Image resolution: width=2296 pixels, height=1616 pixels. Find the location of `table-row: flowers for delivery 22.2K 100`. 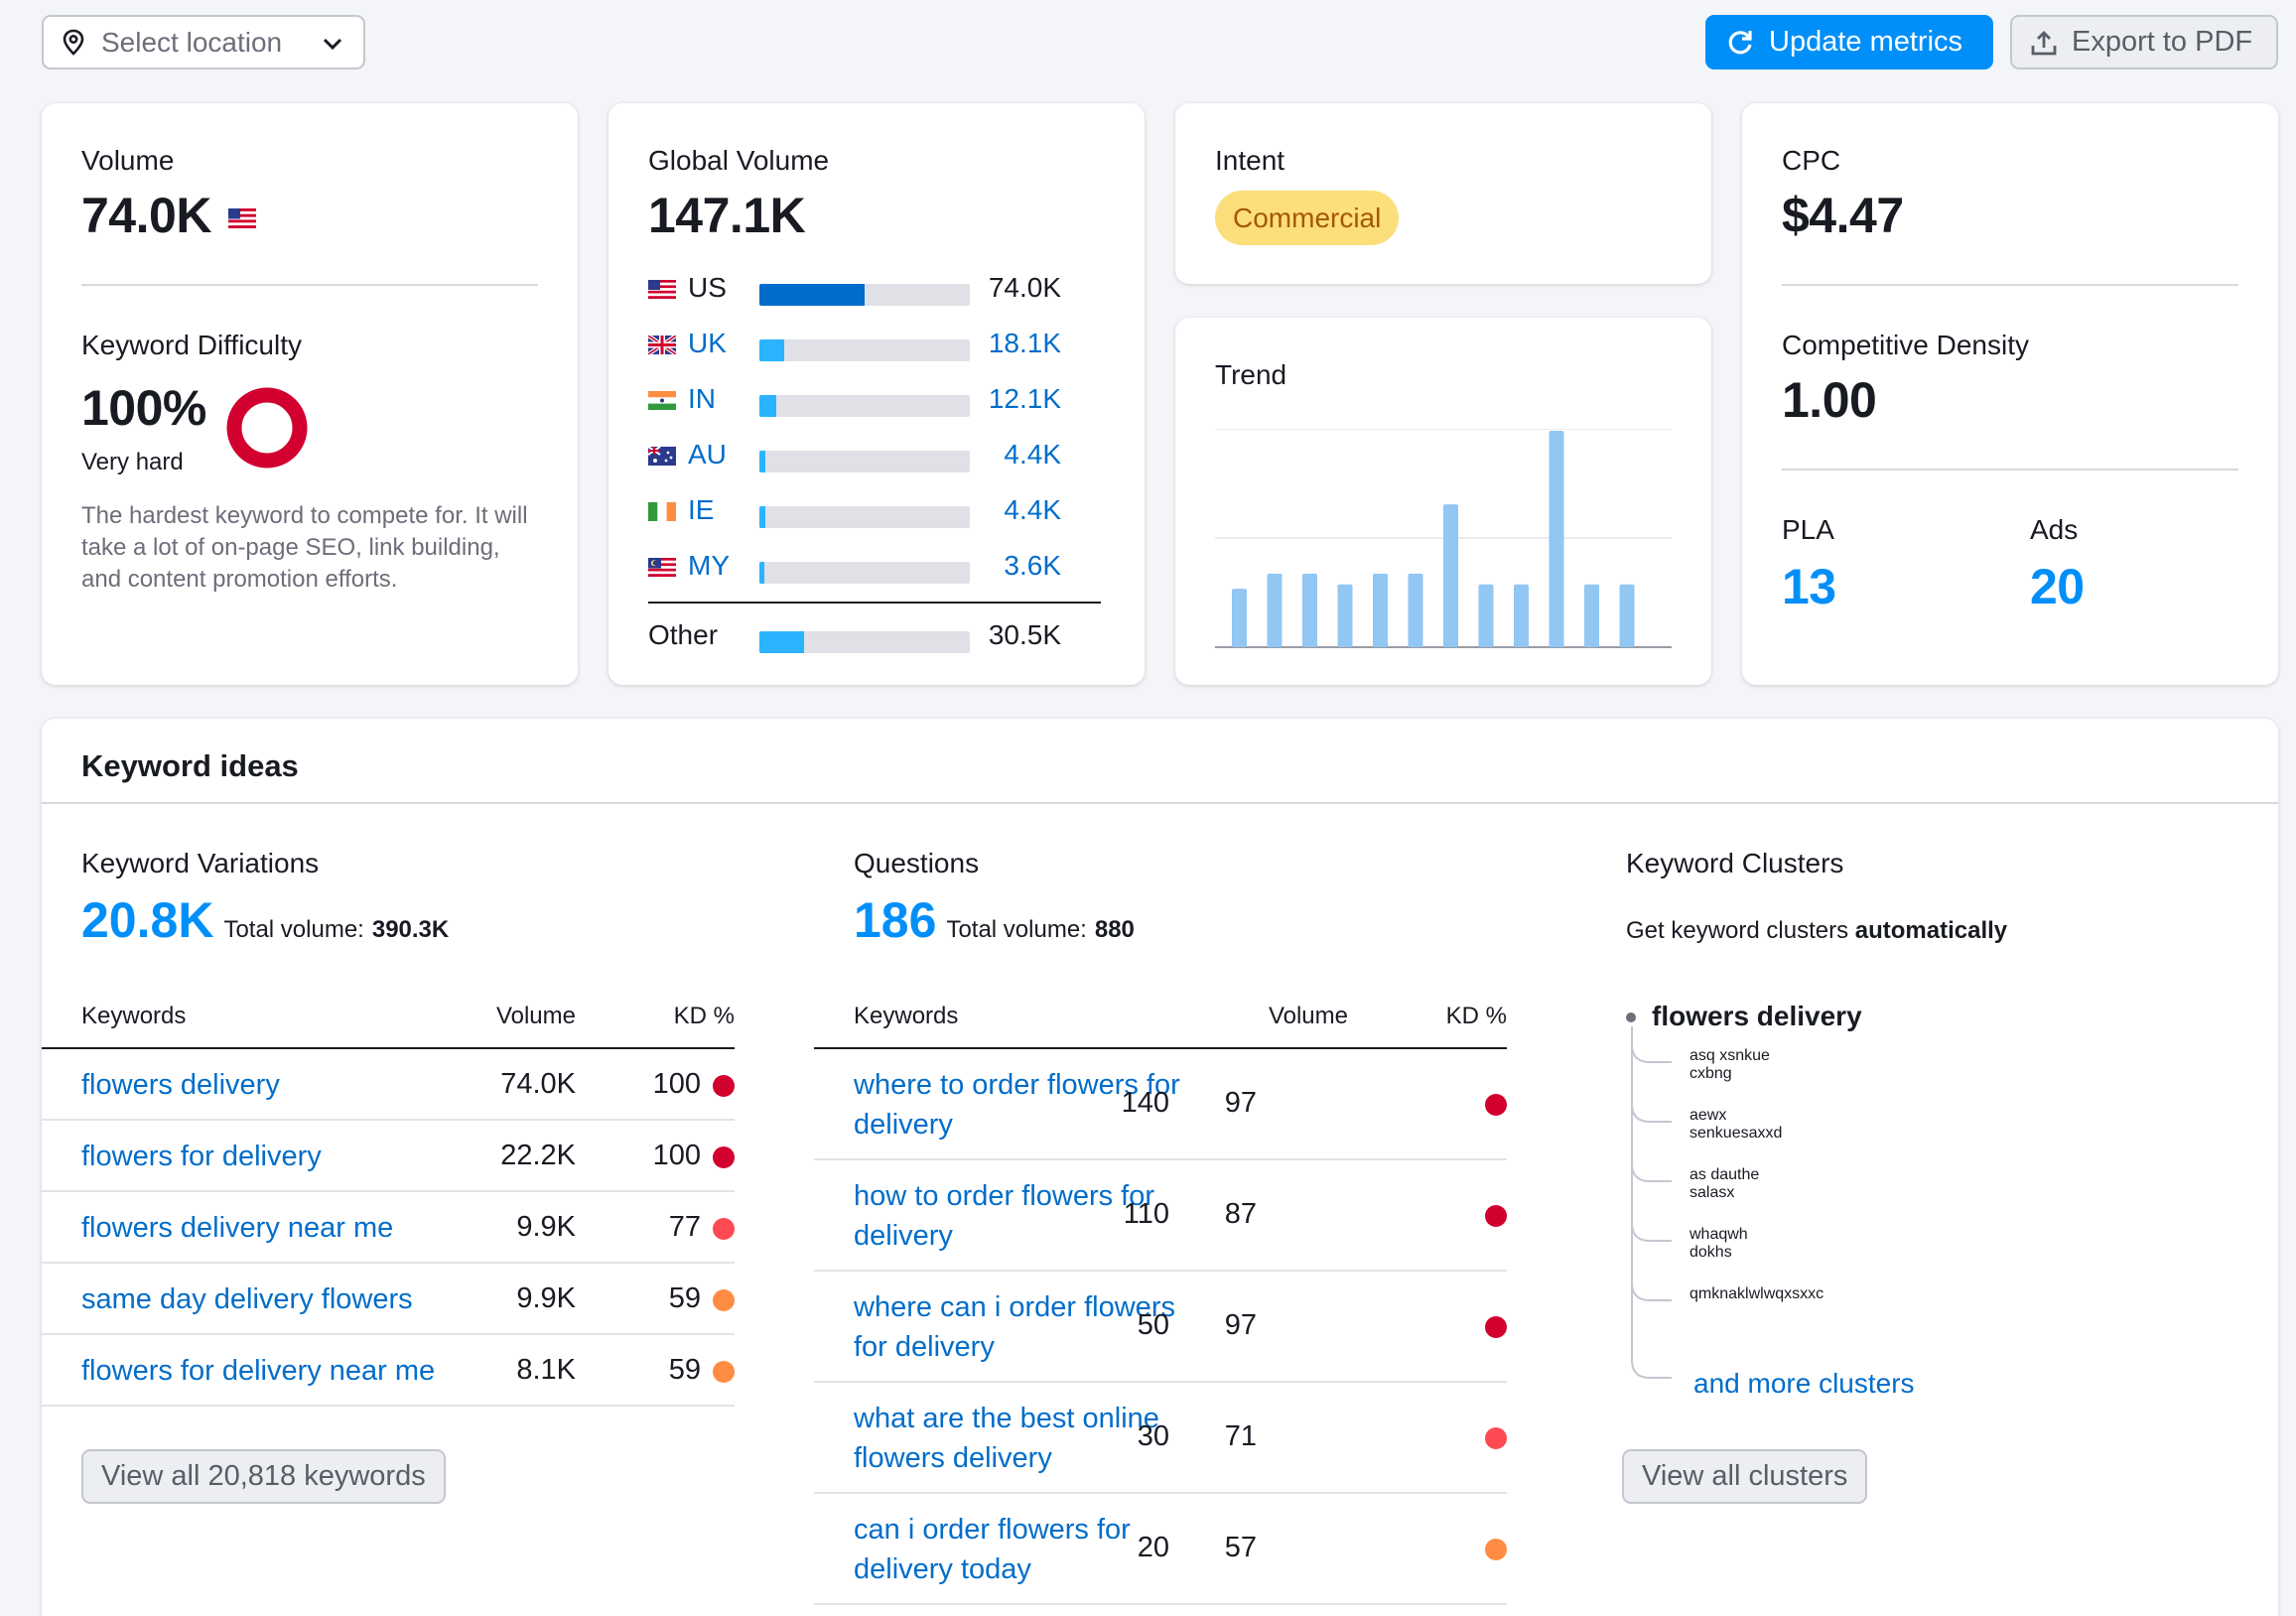

table-row: flowers for delivery 22.2K 100 is located at coordinates (388, 1156).